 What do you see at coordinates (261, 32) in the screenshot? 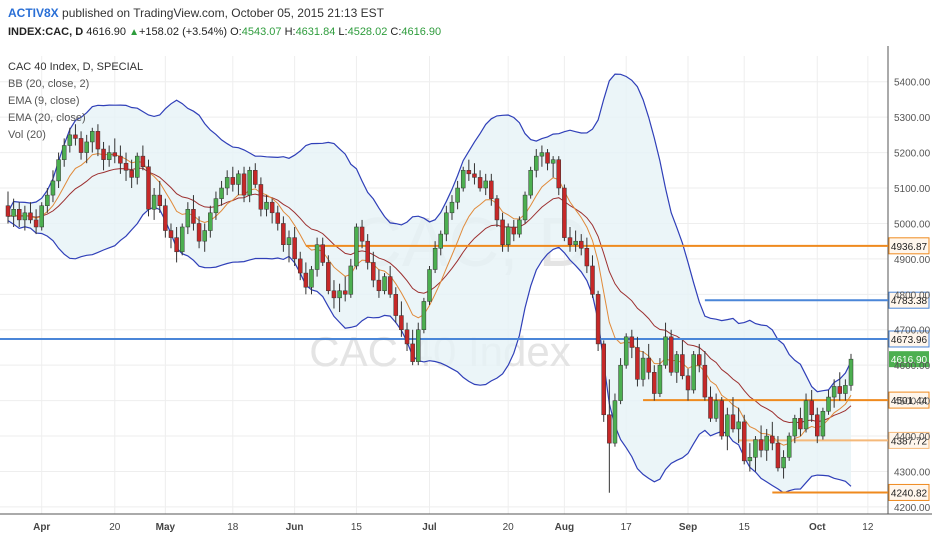
I see `open-value: 4543.07` at bounding box center [261, 32].